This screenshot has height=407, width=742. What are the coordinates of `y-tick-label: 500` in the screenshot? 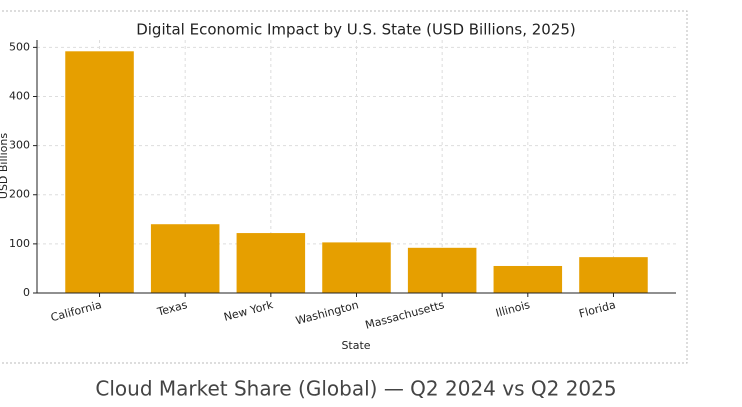 It's located at (19, 46).